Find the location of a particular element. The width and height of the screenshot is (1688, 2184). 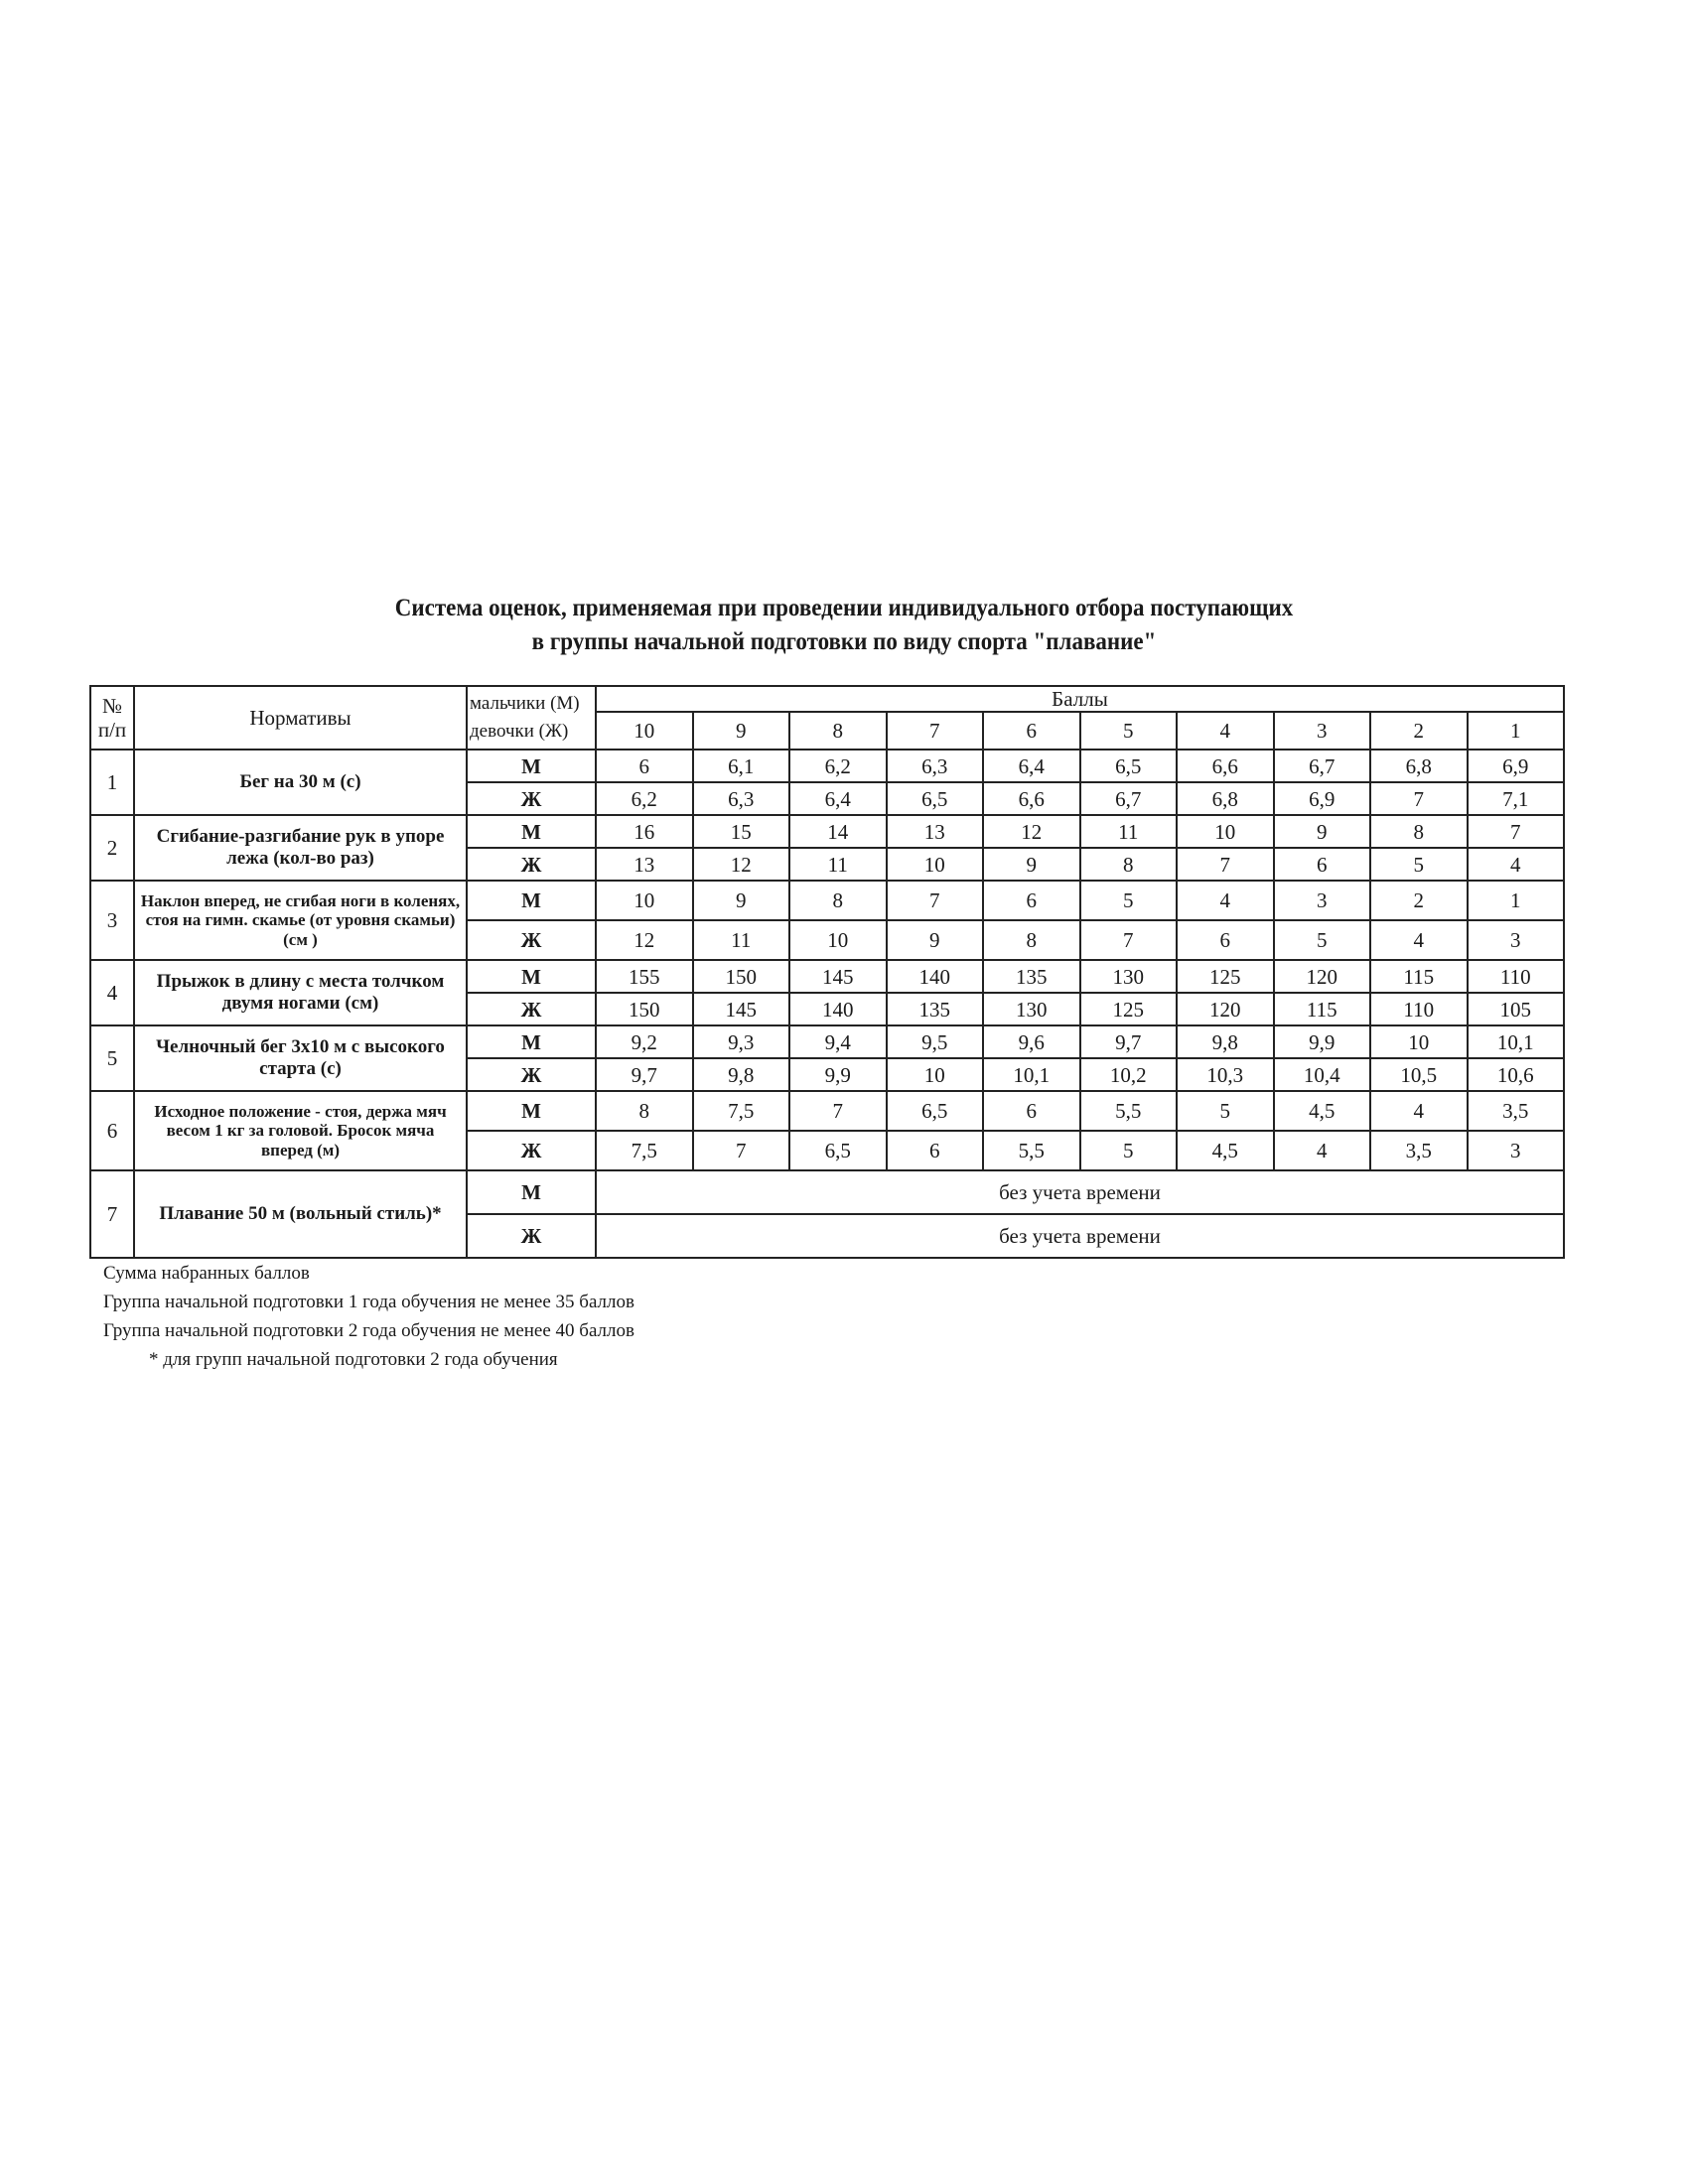

table-row: Ж 9,7 9,8 9,9 10 10,1 10,2 10,3 10,4 10,5 10,6 is located at coordinates (827, 1075).